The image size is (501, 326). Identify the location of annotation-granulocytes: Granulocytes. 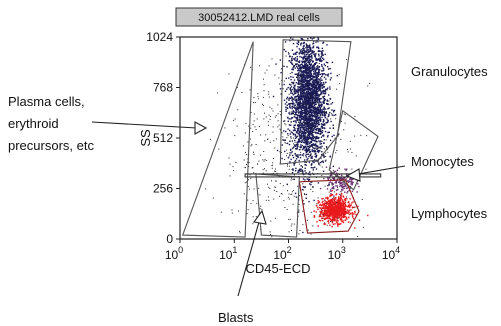
(449, 71).